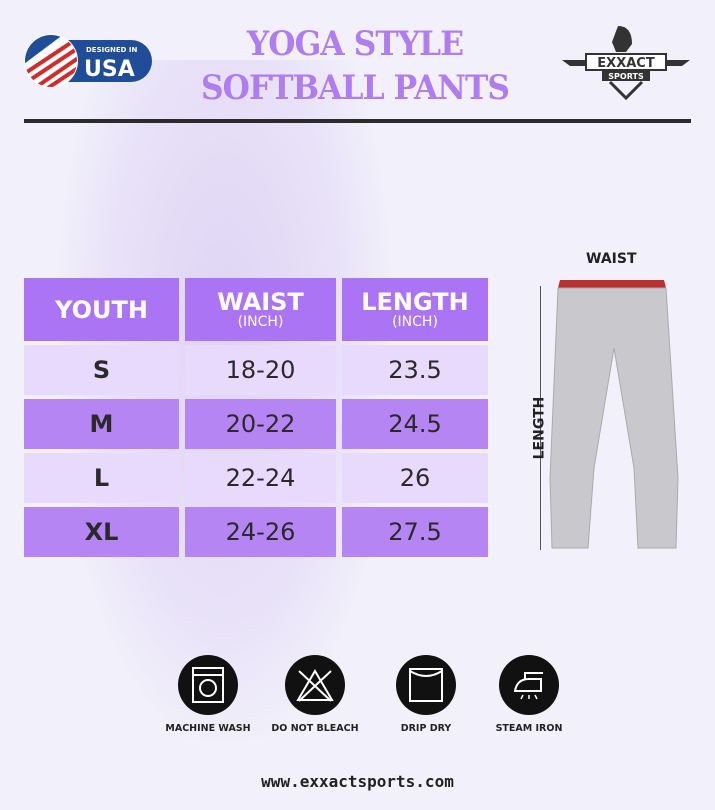 Image resolution: width=715 pixels, height=810 pixels. What do you see at coordinates (415, 532) in the screenshot?
I see `length-cell: 27.5` at bounding box center [415, 532].